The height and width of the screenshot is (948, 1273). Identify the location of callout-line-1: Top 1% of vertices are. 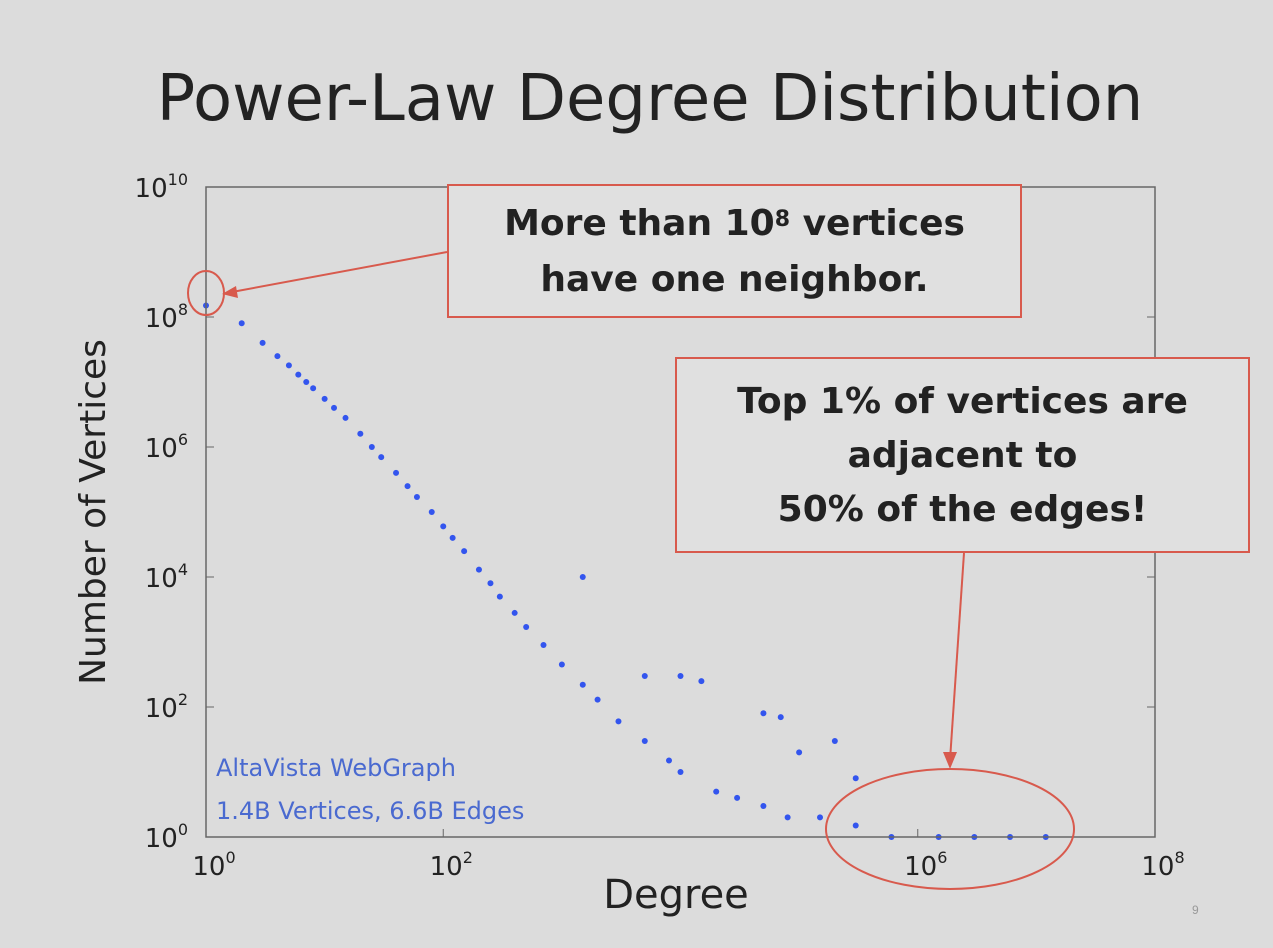
(962, 401).